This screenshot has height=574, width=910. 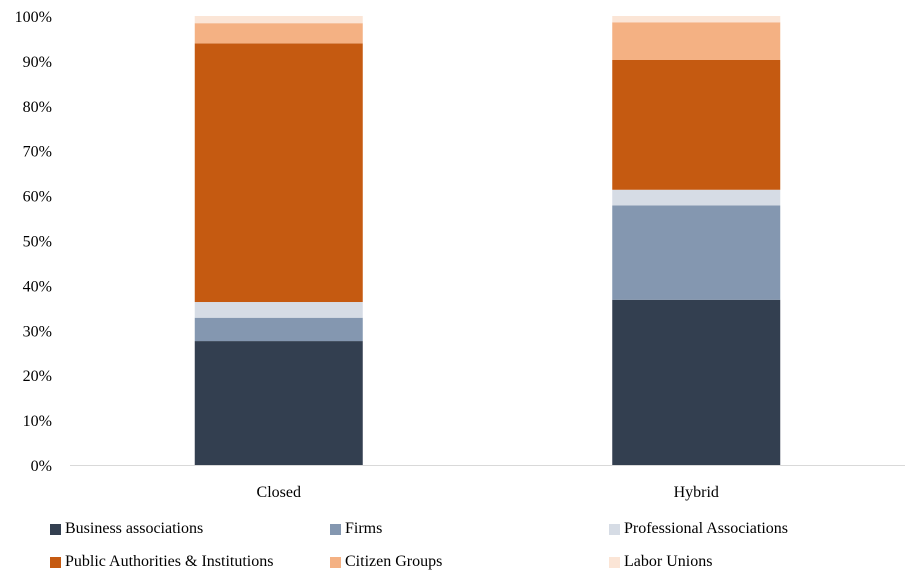 What do you see at coordinates (55, 562) in the screenshot?
I see `legend-swatch-public-authorities` at bounding box center [55, 562].